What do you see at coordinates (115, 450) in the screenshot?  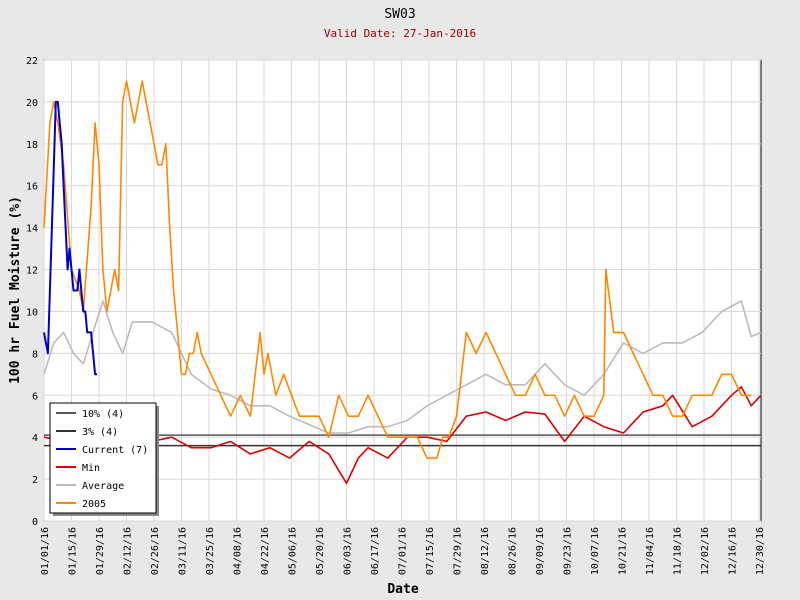 I see `legend-label: Current (7)` at bounding box center [115, 450].